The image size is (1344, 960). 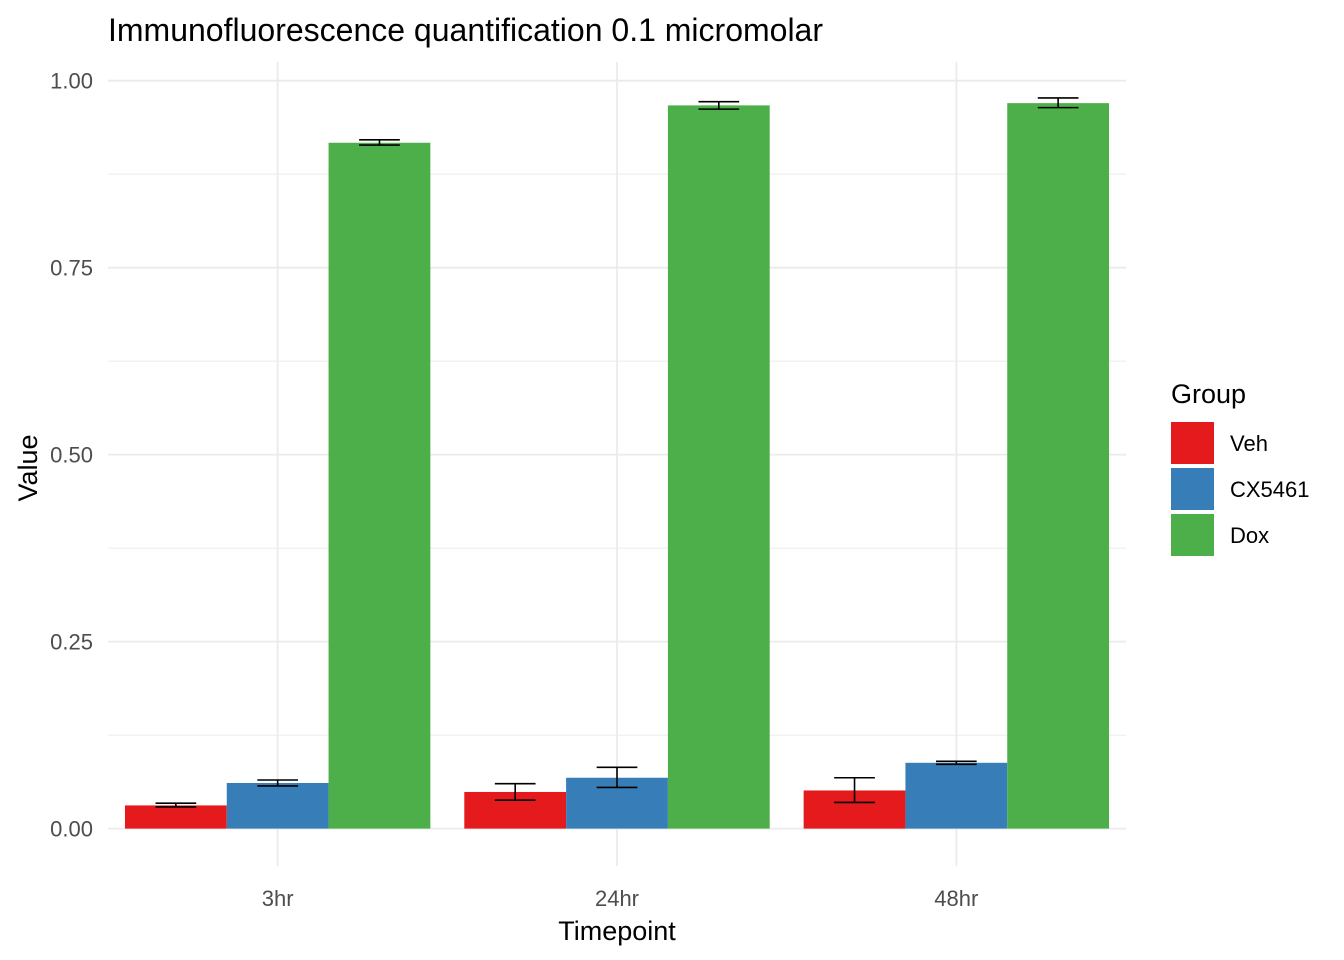 I want to click on legend-label: Veh, so click(x=1249, y=443).